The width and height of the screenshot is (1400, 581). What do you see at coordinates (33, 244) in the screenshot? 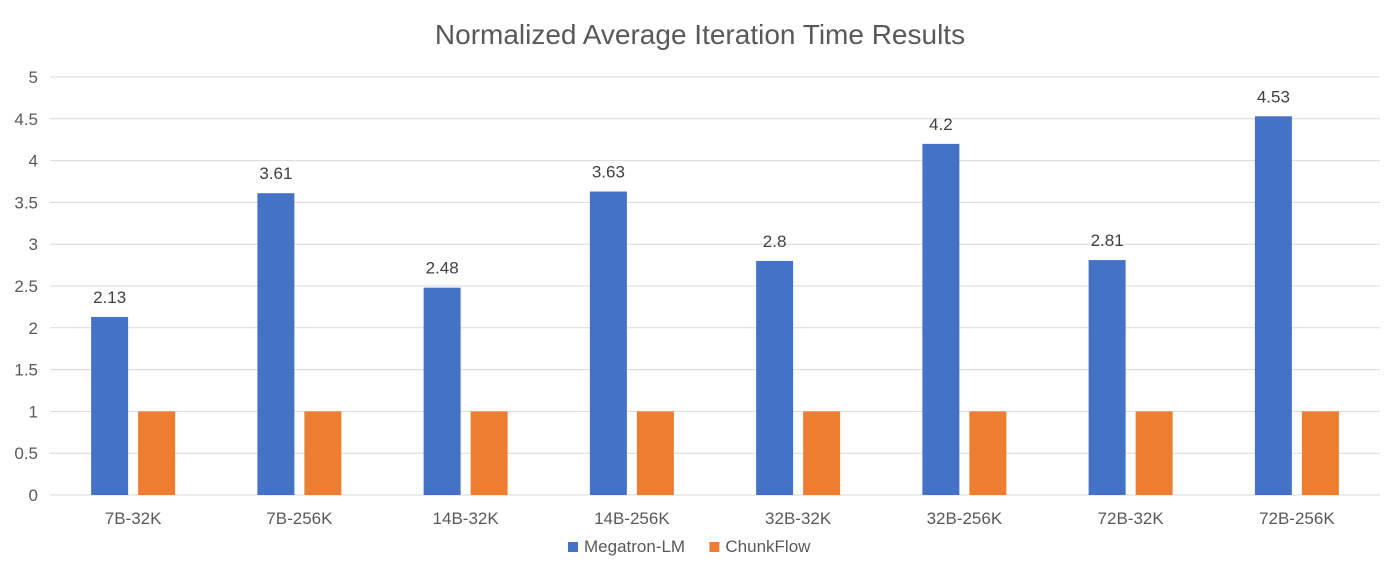
I see `y-tick-label: 3` at bounding box center [33, 244].